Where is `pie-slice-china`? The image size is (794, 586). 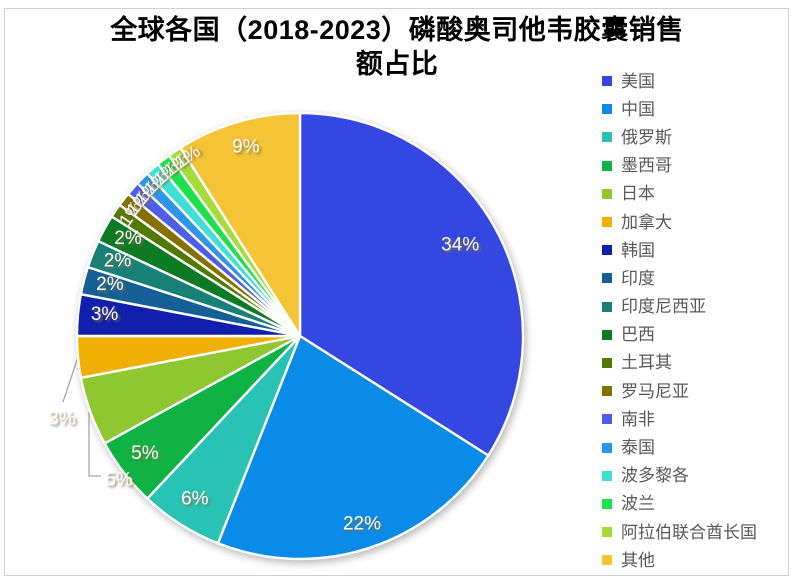 pie-slice-china is located at coordinates (353, 447).